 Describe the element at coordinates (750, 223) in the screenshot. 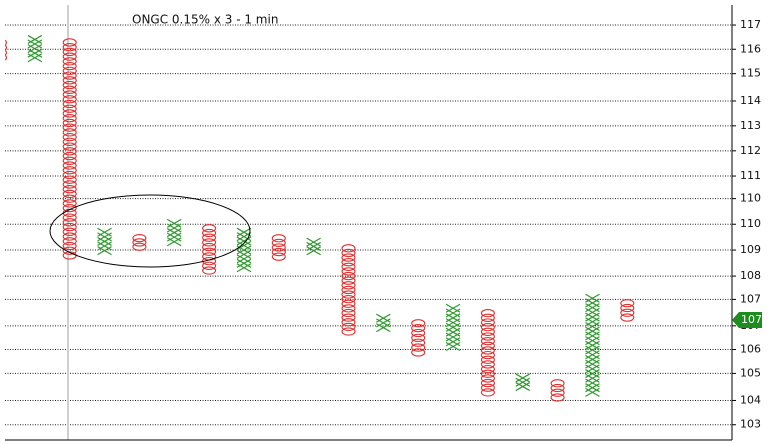

I see `y-tick-label: 110` at that location.